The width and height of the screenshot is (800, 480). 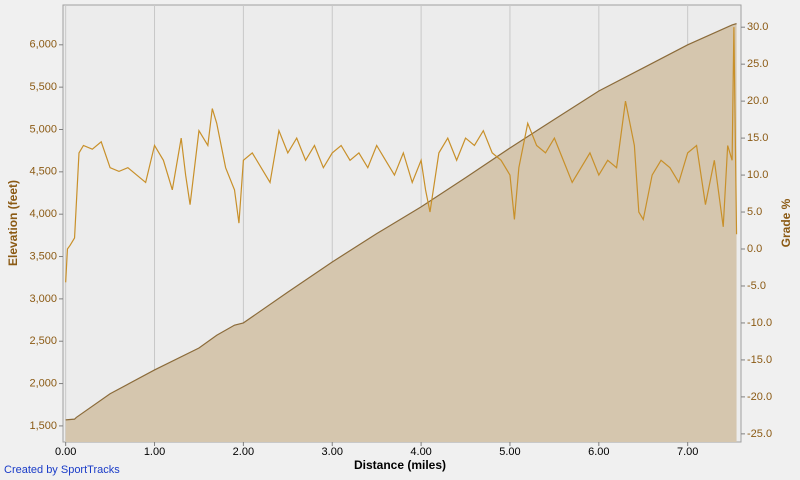 I want to click on y-tick-label: 5,500, so click(x=43, y=87).